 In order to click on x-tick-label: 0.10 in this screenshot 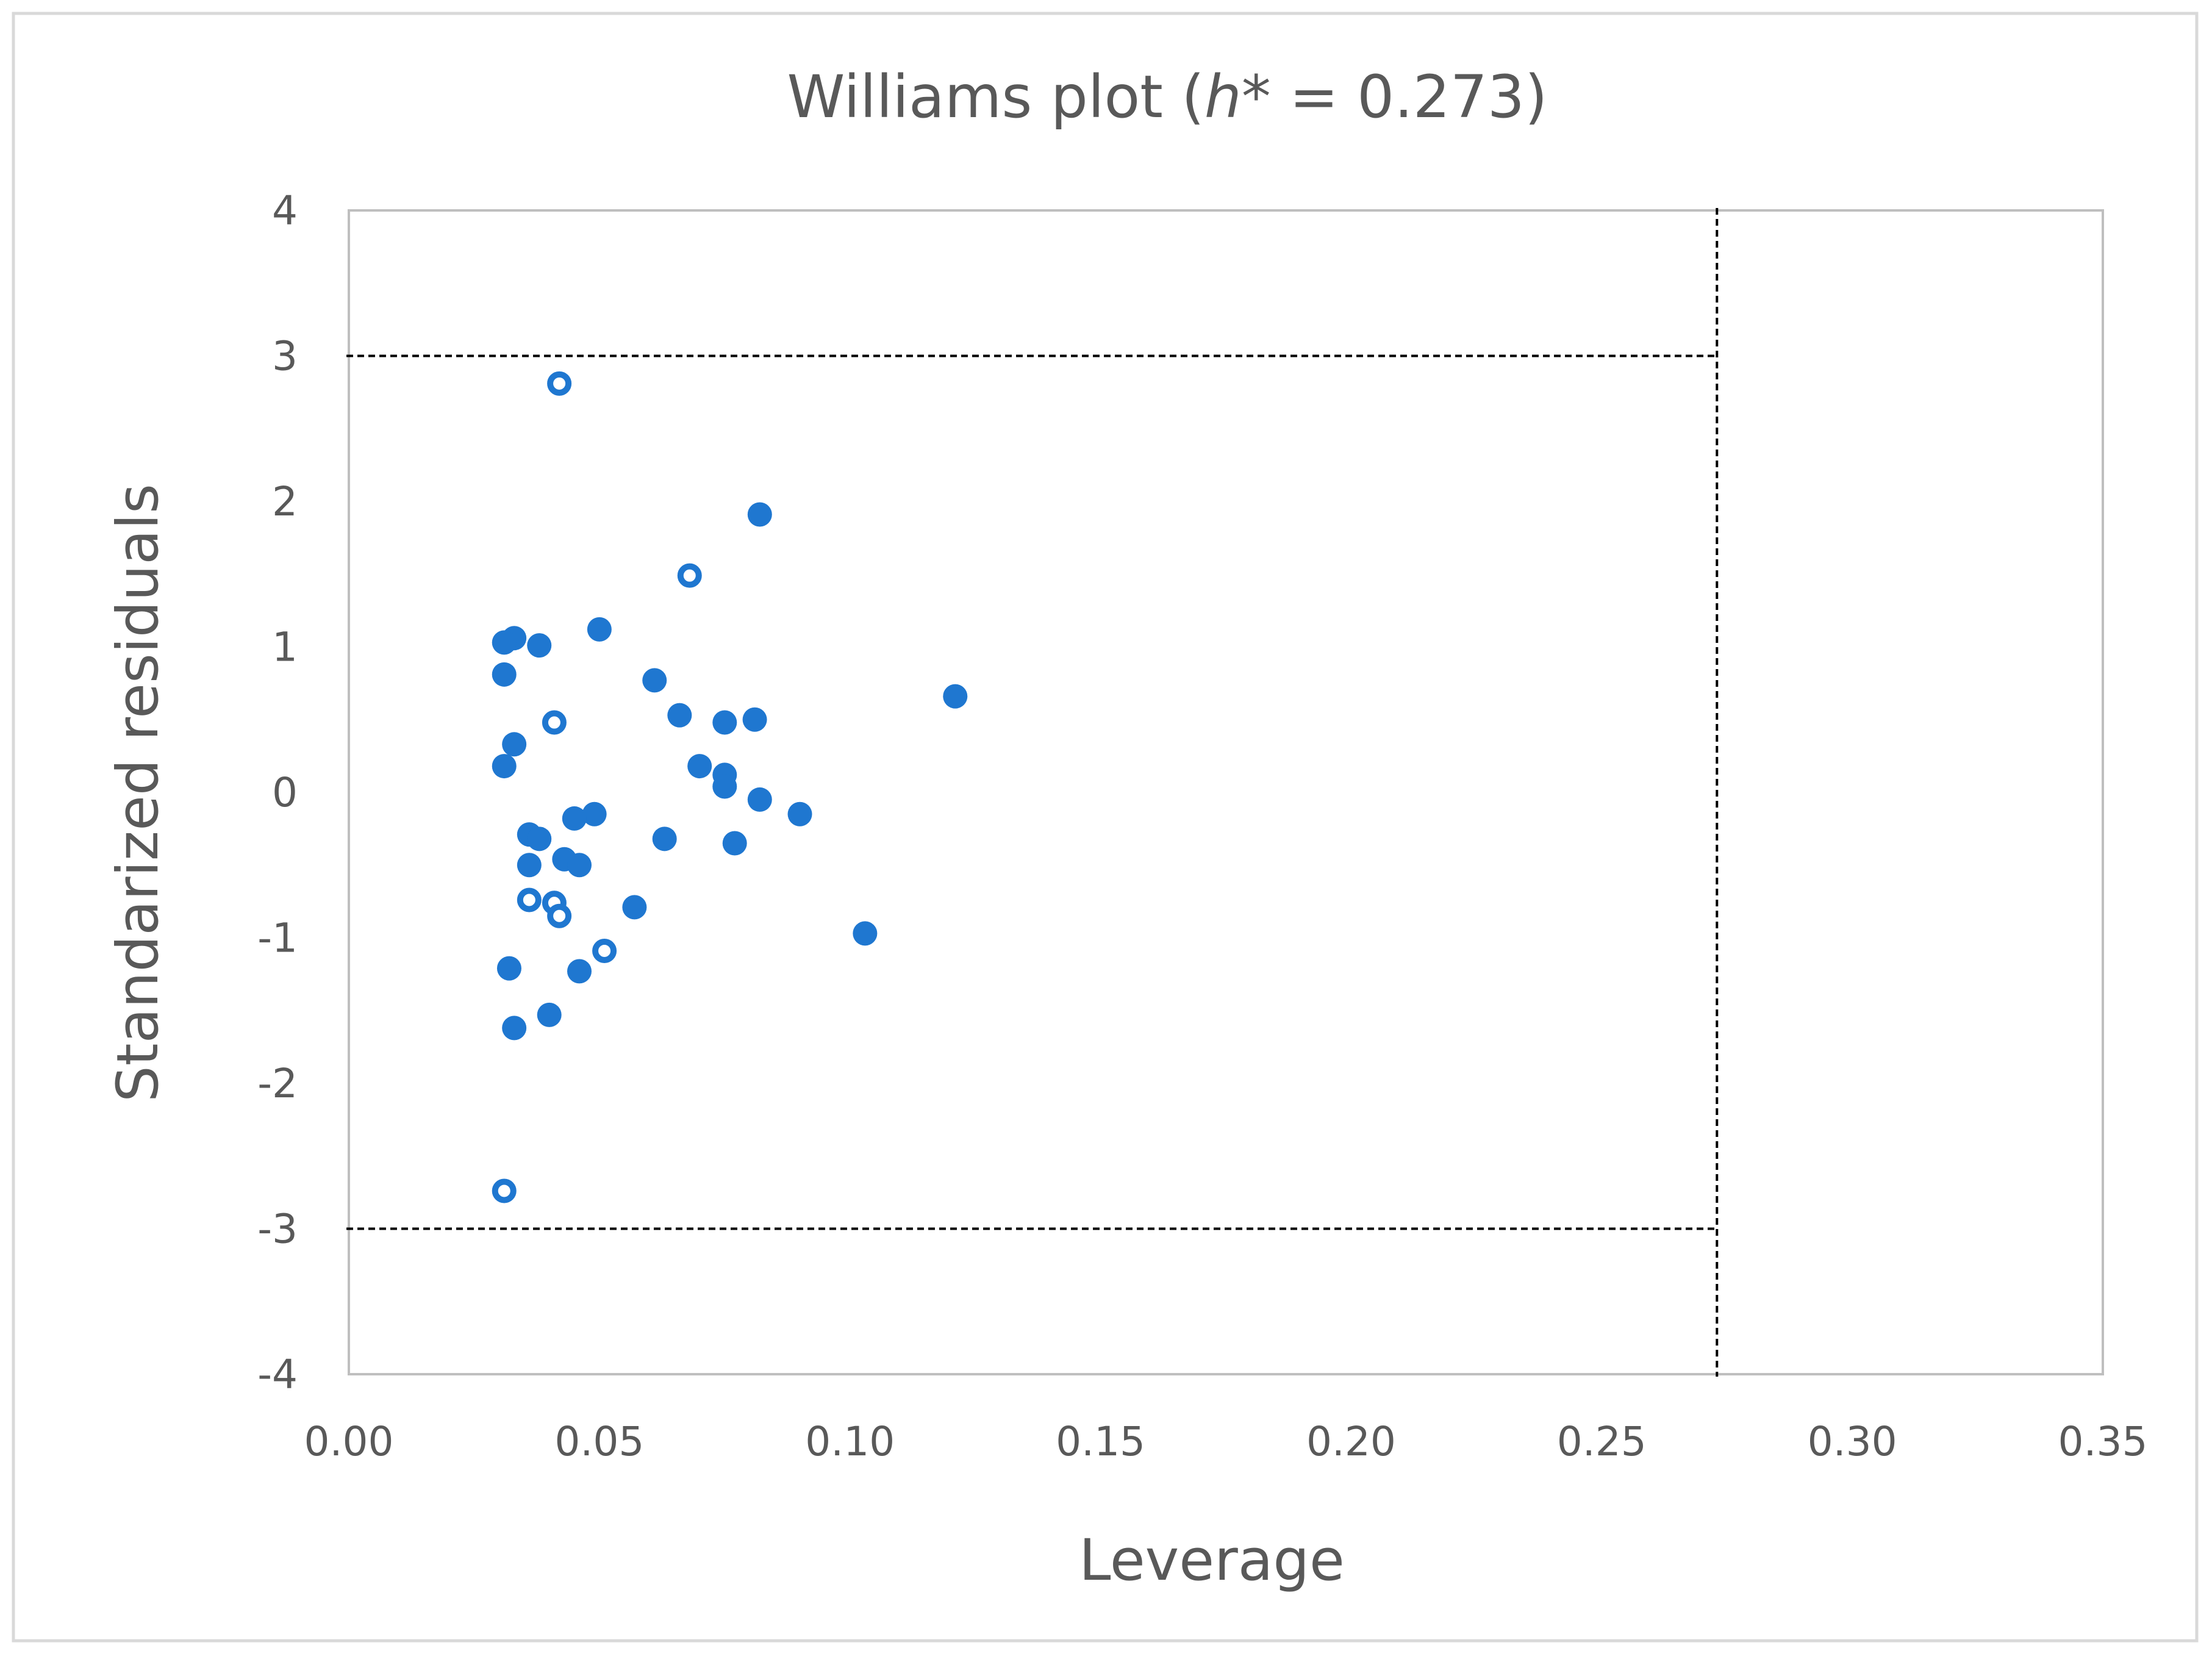, I will do `click(850, 1441)`.